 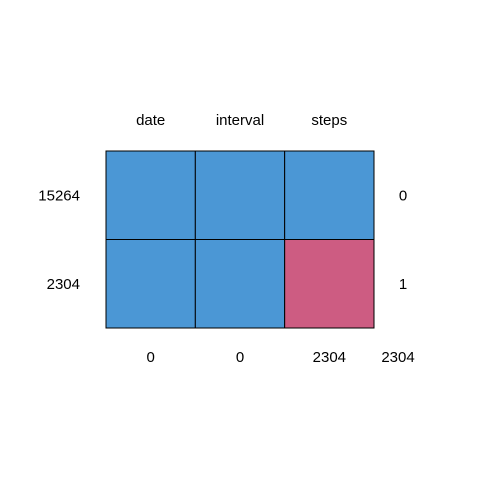 What do you see at coordinates (150, 120) in the screenshot?
I see `column-label-date: date` at bounding box center [150, 120].